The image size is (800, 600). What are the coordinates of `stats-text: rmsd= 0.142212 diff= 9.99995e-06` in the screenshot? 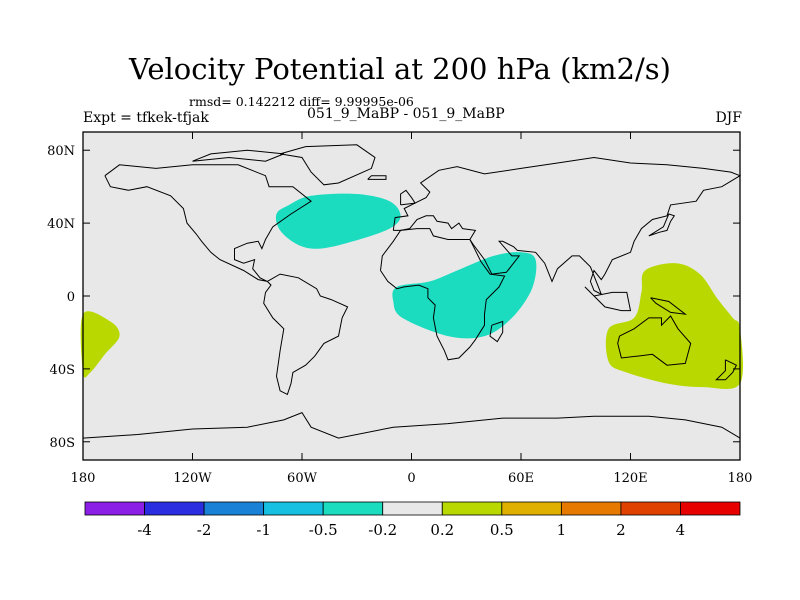 It's located at (301, 101).